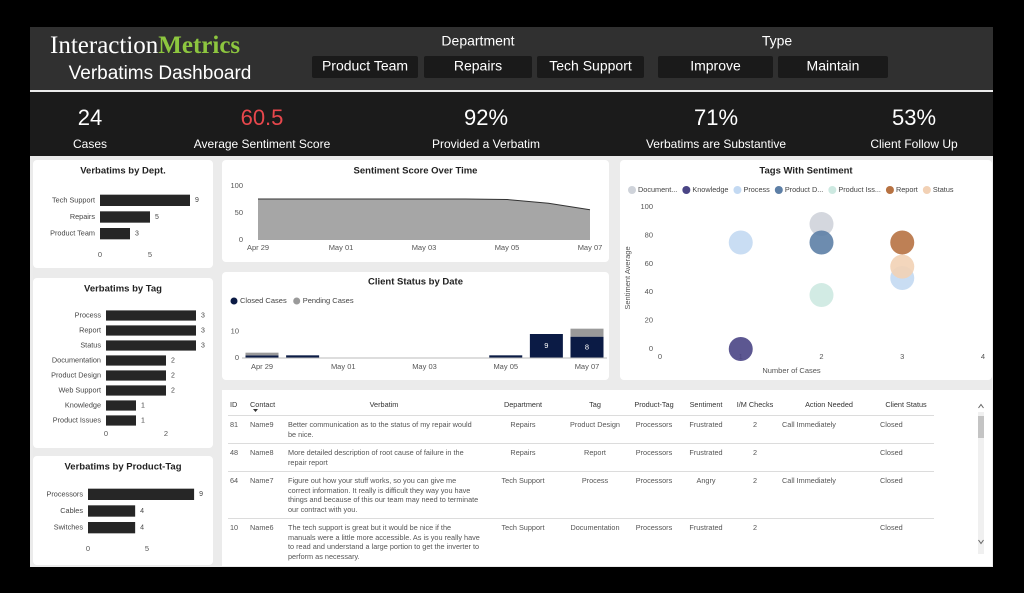 This screenshot has height=593, width=1024. Describe the element at coordinates (82, 216) in the screenshot. I see `y-tick-label: Repairs` at that location.